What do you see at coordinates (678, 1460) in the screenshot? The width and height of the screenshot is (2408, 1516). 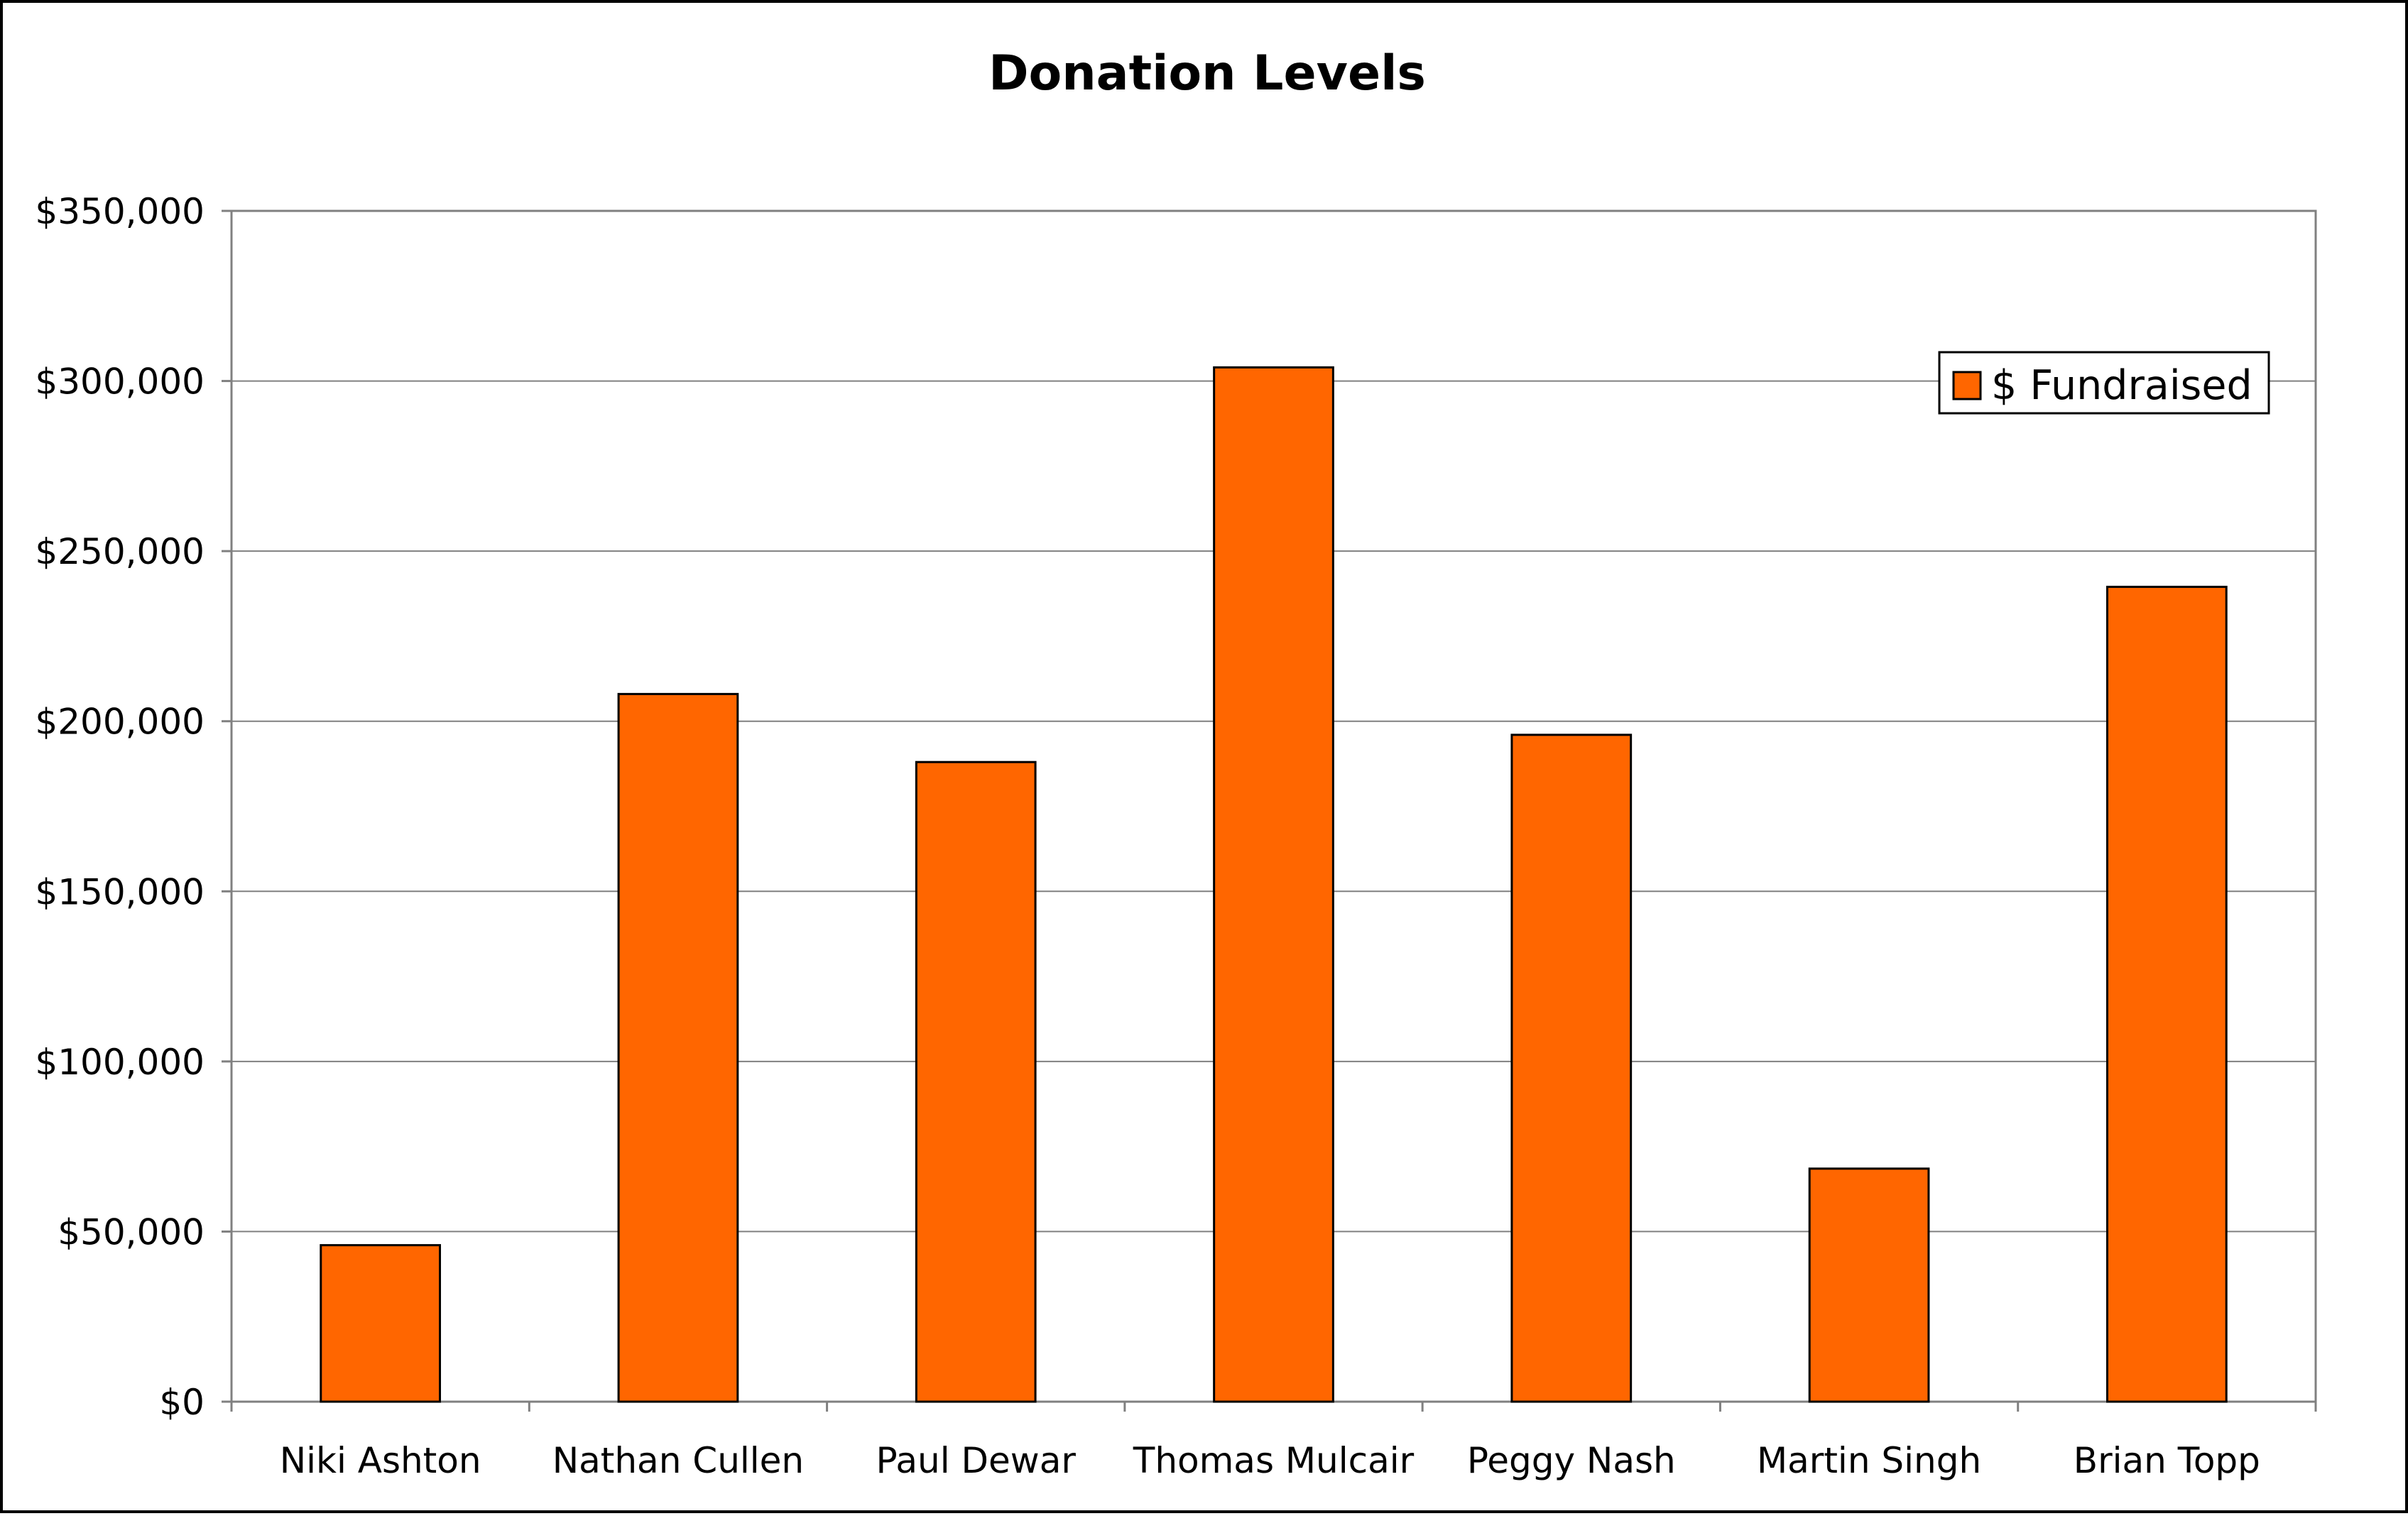 I see `x-tick-label: Nathan Cullen` at bounding box center [678, 1460].